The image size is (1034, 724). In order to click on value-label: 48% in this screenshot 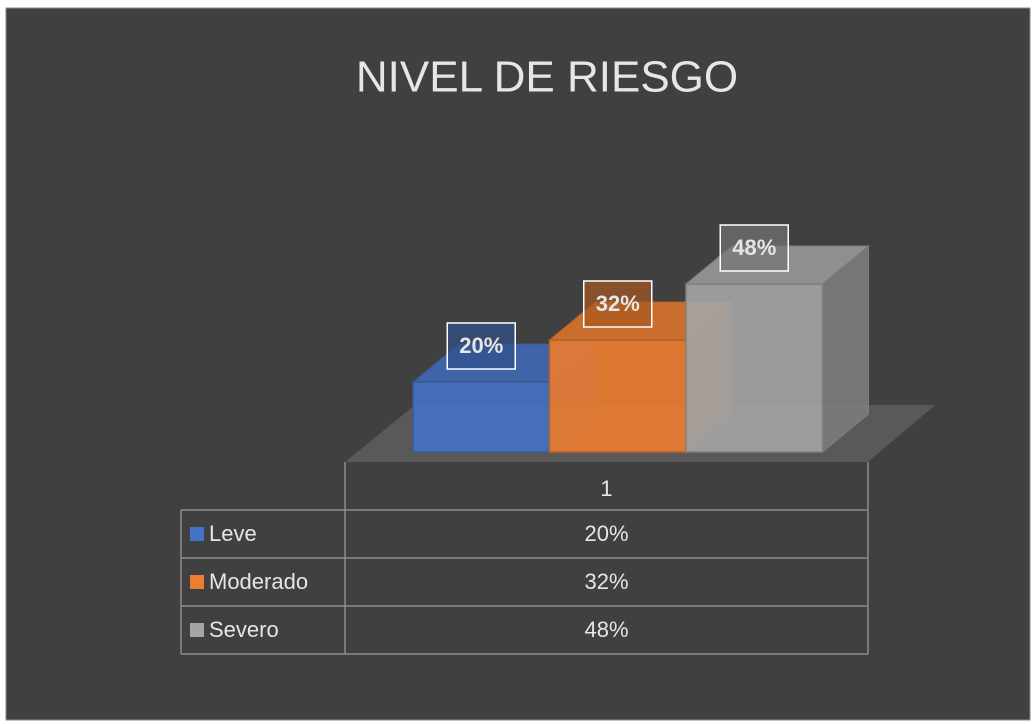, I will do `click(754, 247)`.